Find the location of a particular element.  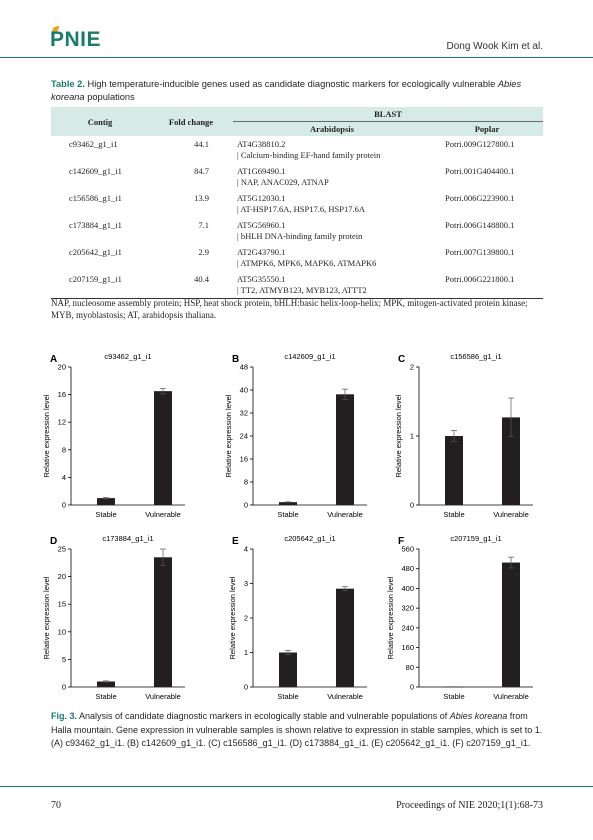

y-tick-label: 25 is located at coordinates (62, 549).